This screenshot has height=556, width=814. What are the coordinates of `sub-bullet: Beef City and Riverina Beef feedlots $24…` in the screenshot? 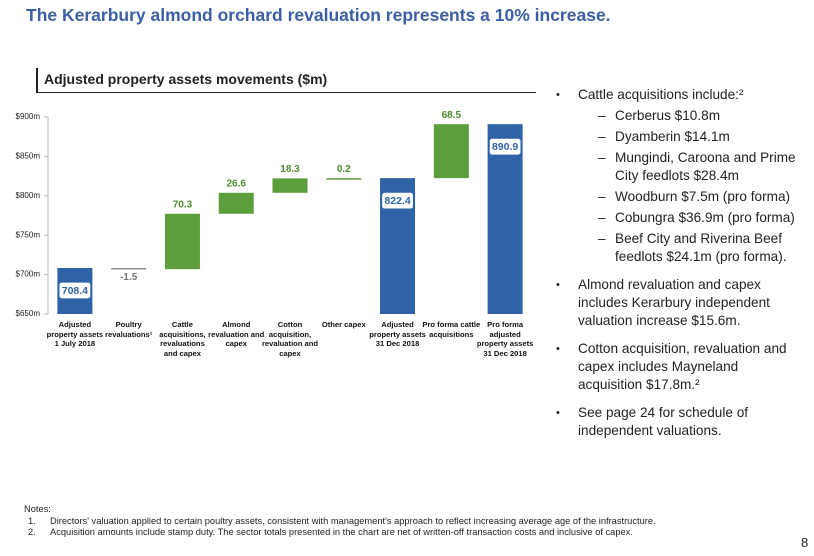 It's located at (692, 248).